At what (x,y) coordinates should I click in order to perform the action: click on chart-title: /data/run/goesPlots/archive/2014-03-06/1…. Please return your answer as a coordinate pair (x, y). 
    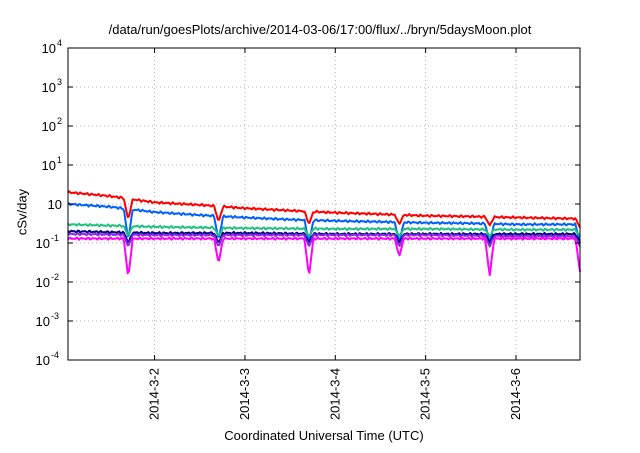
    Looking at the image, I should click on (320, 29).